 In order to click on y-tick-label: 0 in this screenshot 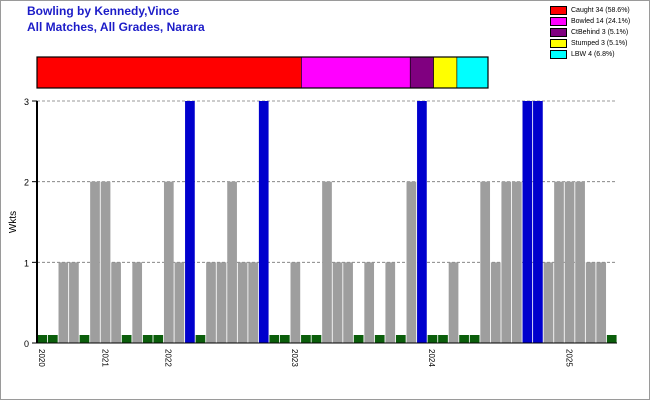, I will do `click(26, 344)`.